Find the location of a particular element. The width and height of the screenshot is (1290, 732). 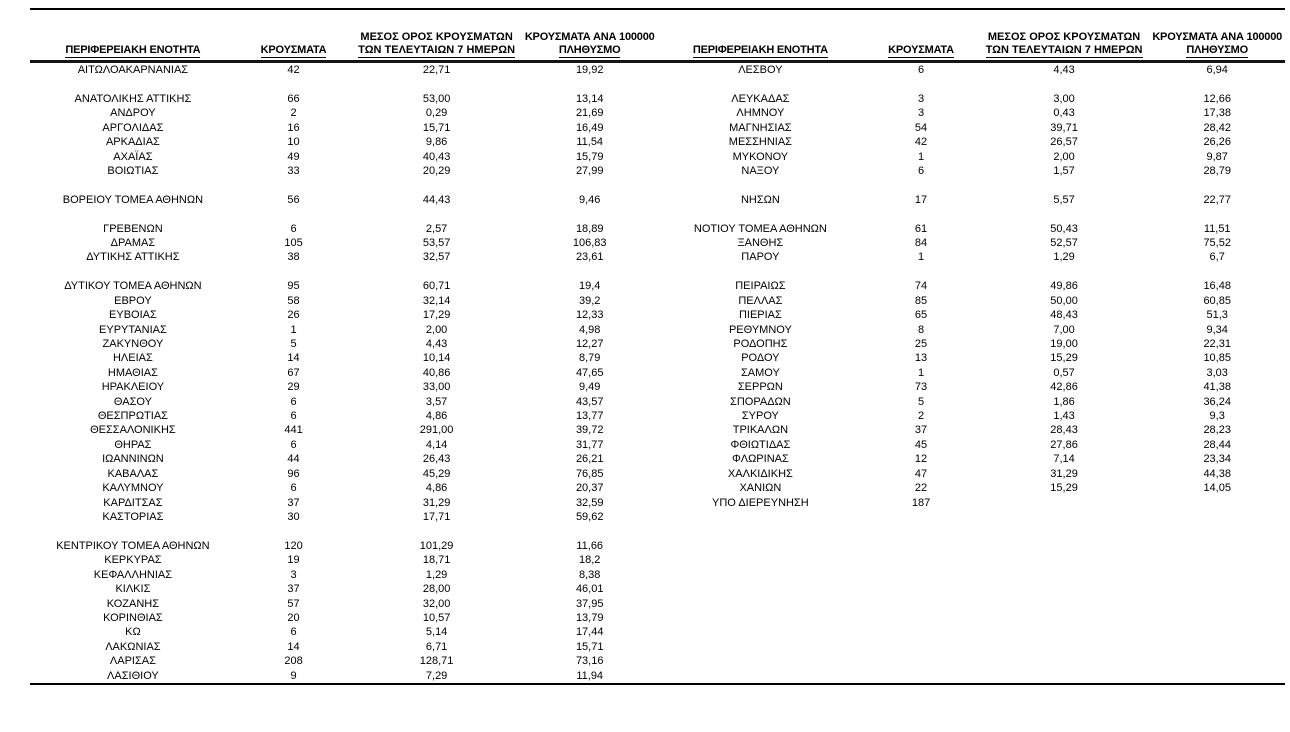

right-per100k-cell: 14,05 is located at coordinates (1217, 488).